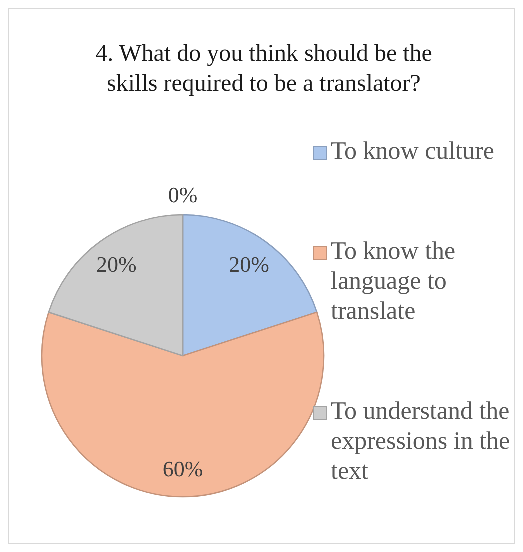  I want to click on text: 0%, so click(183, 195).